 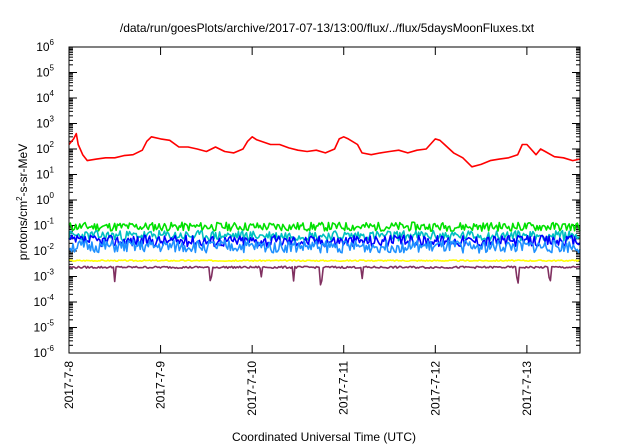 I want to click on y-tick-label-exp: -3, so click(x=51, y=272).